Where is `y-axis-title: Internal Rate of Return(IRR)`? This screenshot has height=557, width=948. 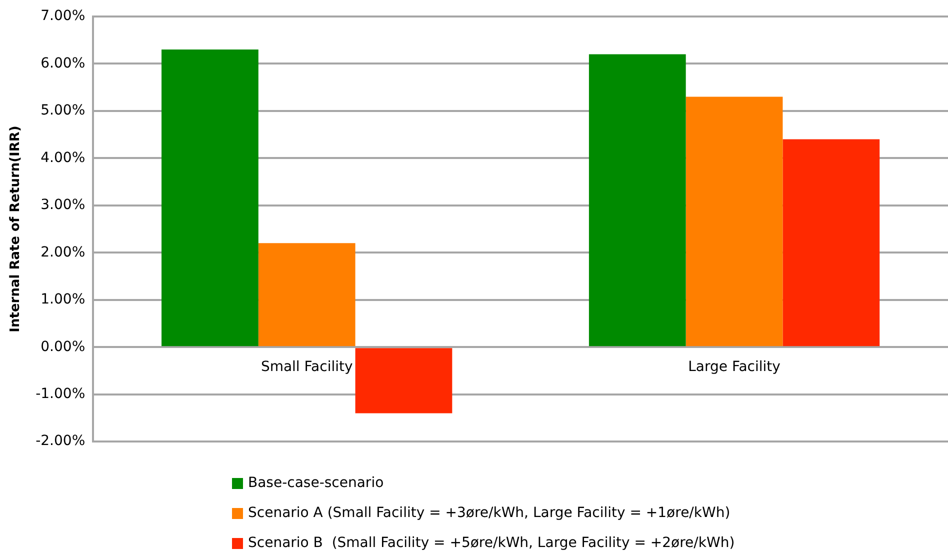 y-axis-title: Internal Rate of Return(IRR) is located at coordinates (16, 229).